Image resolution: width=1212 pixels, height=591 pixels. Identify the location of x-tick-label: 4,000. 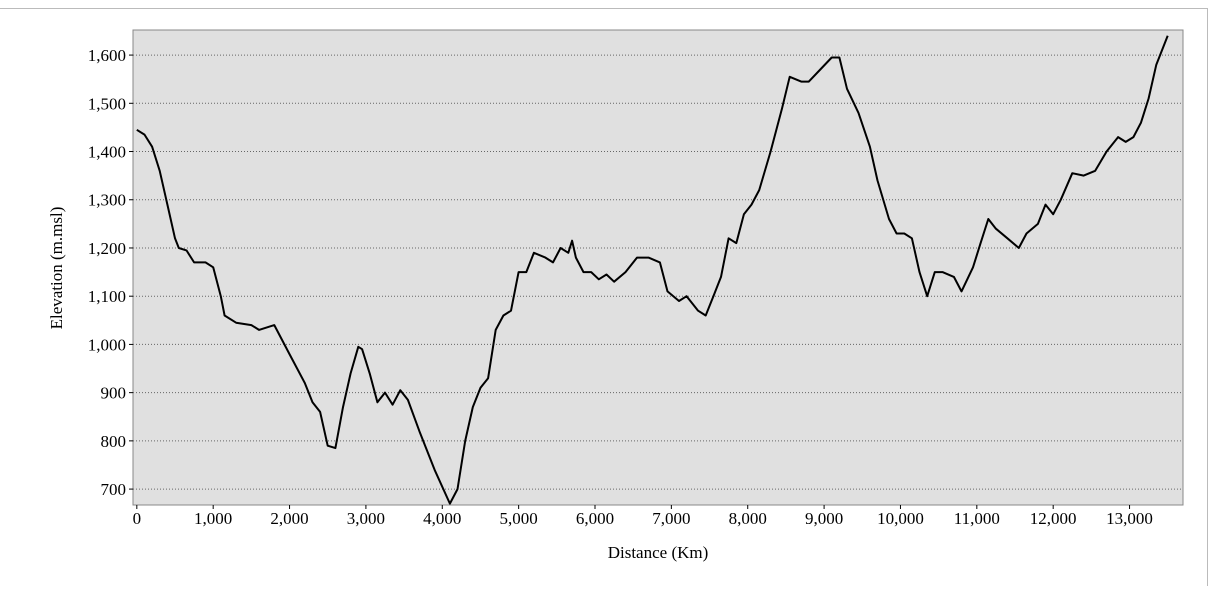
(442, 518).